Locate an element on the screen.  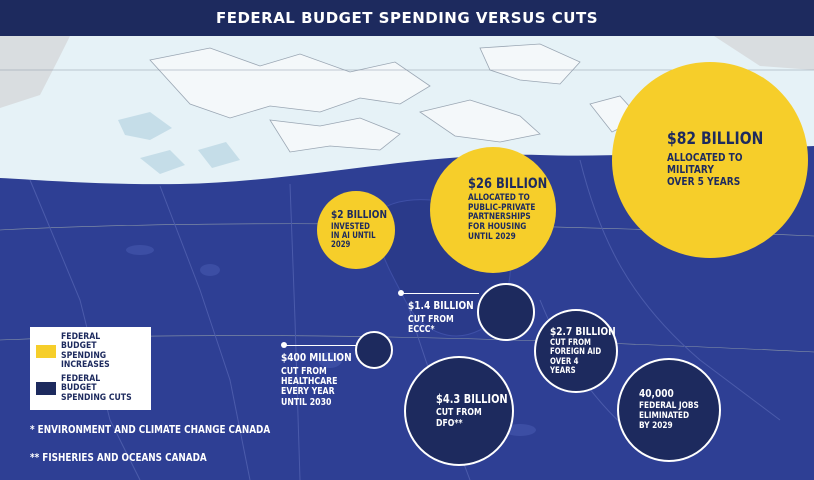
bubble-description: CUT FROM DFO** is located at coordinates (459, 418).